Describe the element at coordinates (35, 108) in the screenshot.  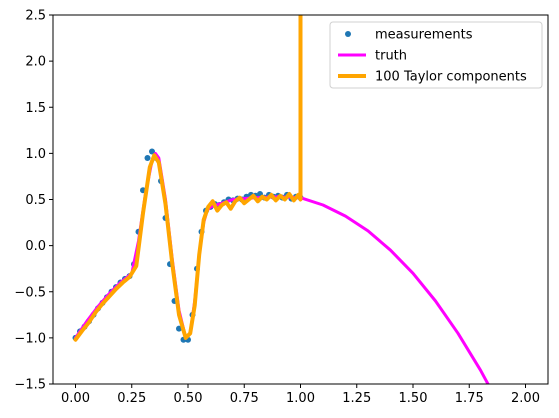
I see `y-tick-label: 1.5` at that location.